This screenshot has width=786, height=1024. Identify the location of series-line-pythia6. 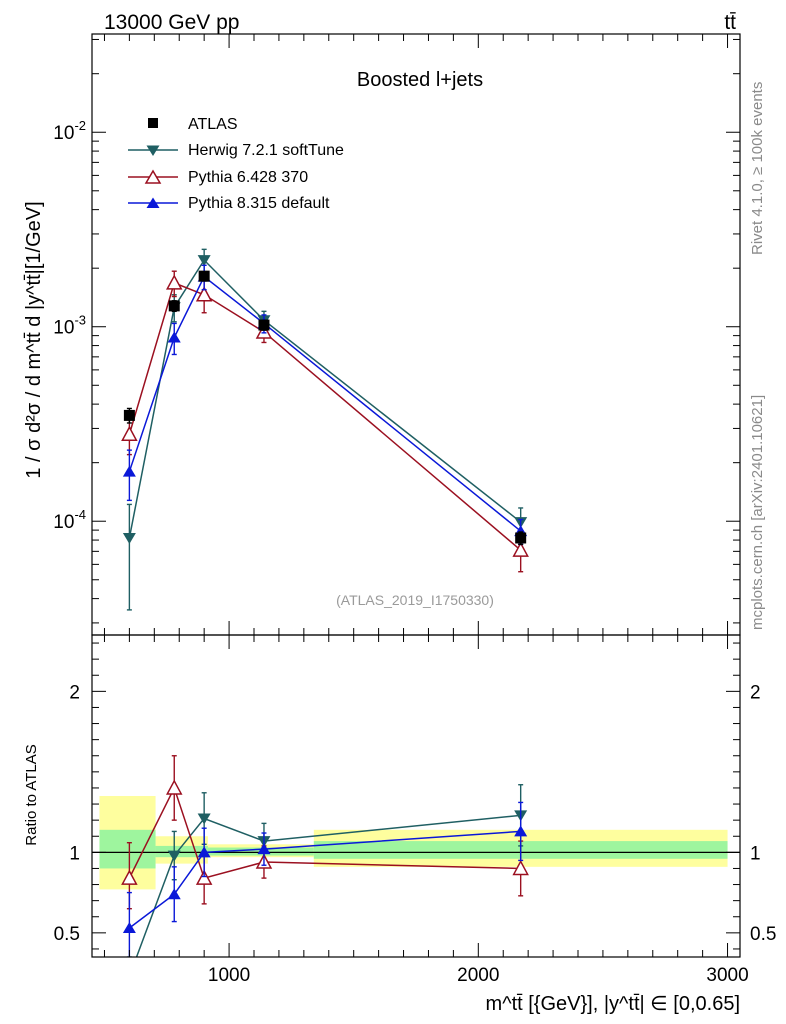
(325, 416).